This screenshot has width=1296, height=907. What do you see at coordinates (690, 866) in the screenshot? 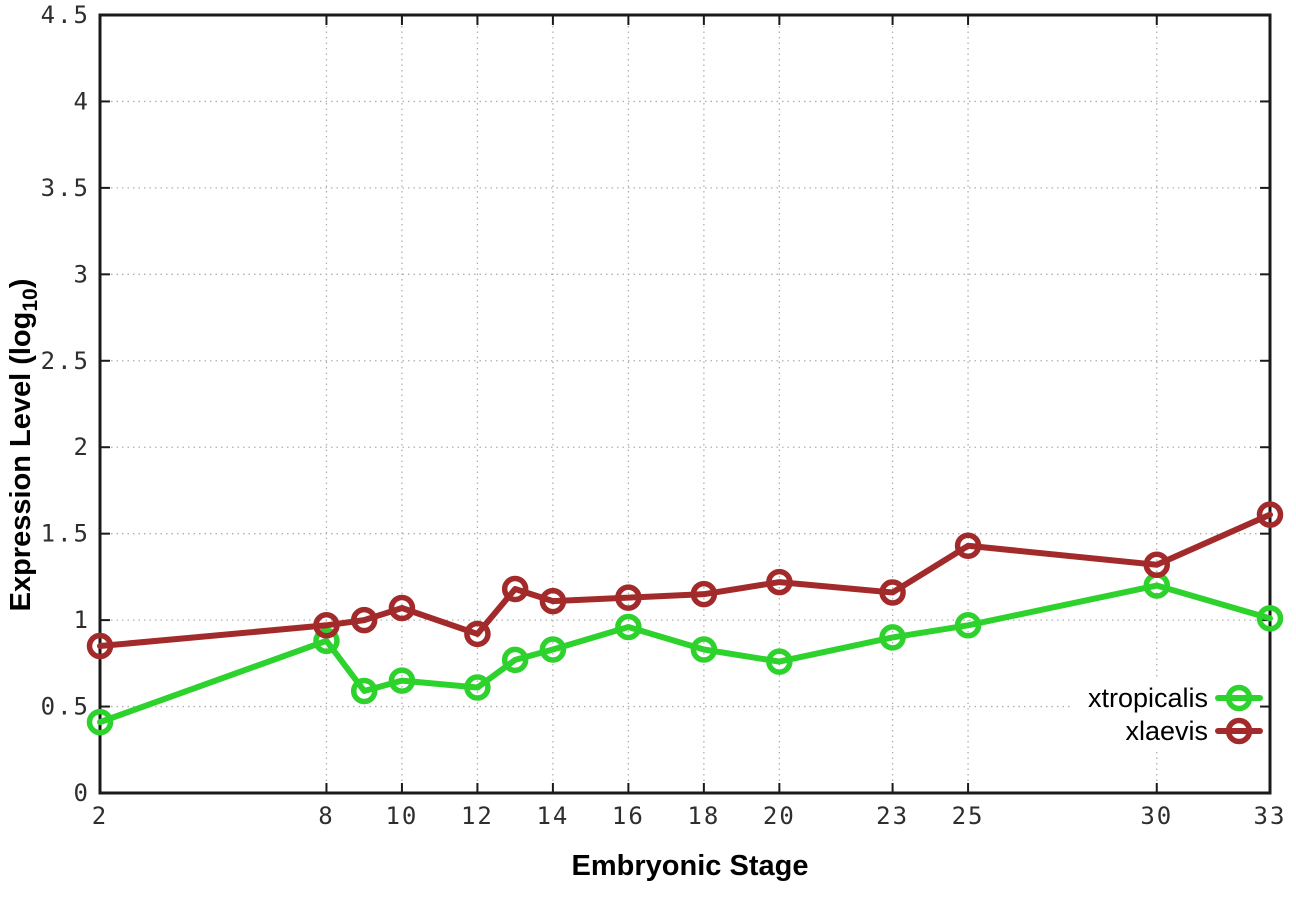
I see `x-axis-title: Embryonic Stage` at bounding box center [690, 866].